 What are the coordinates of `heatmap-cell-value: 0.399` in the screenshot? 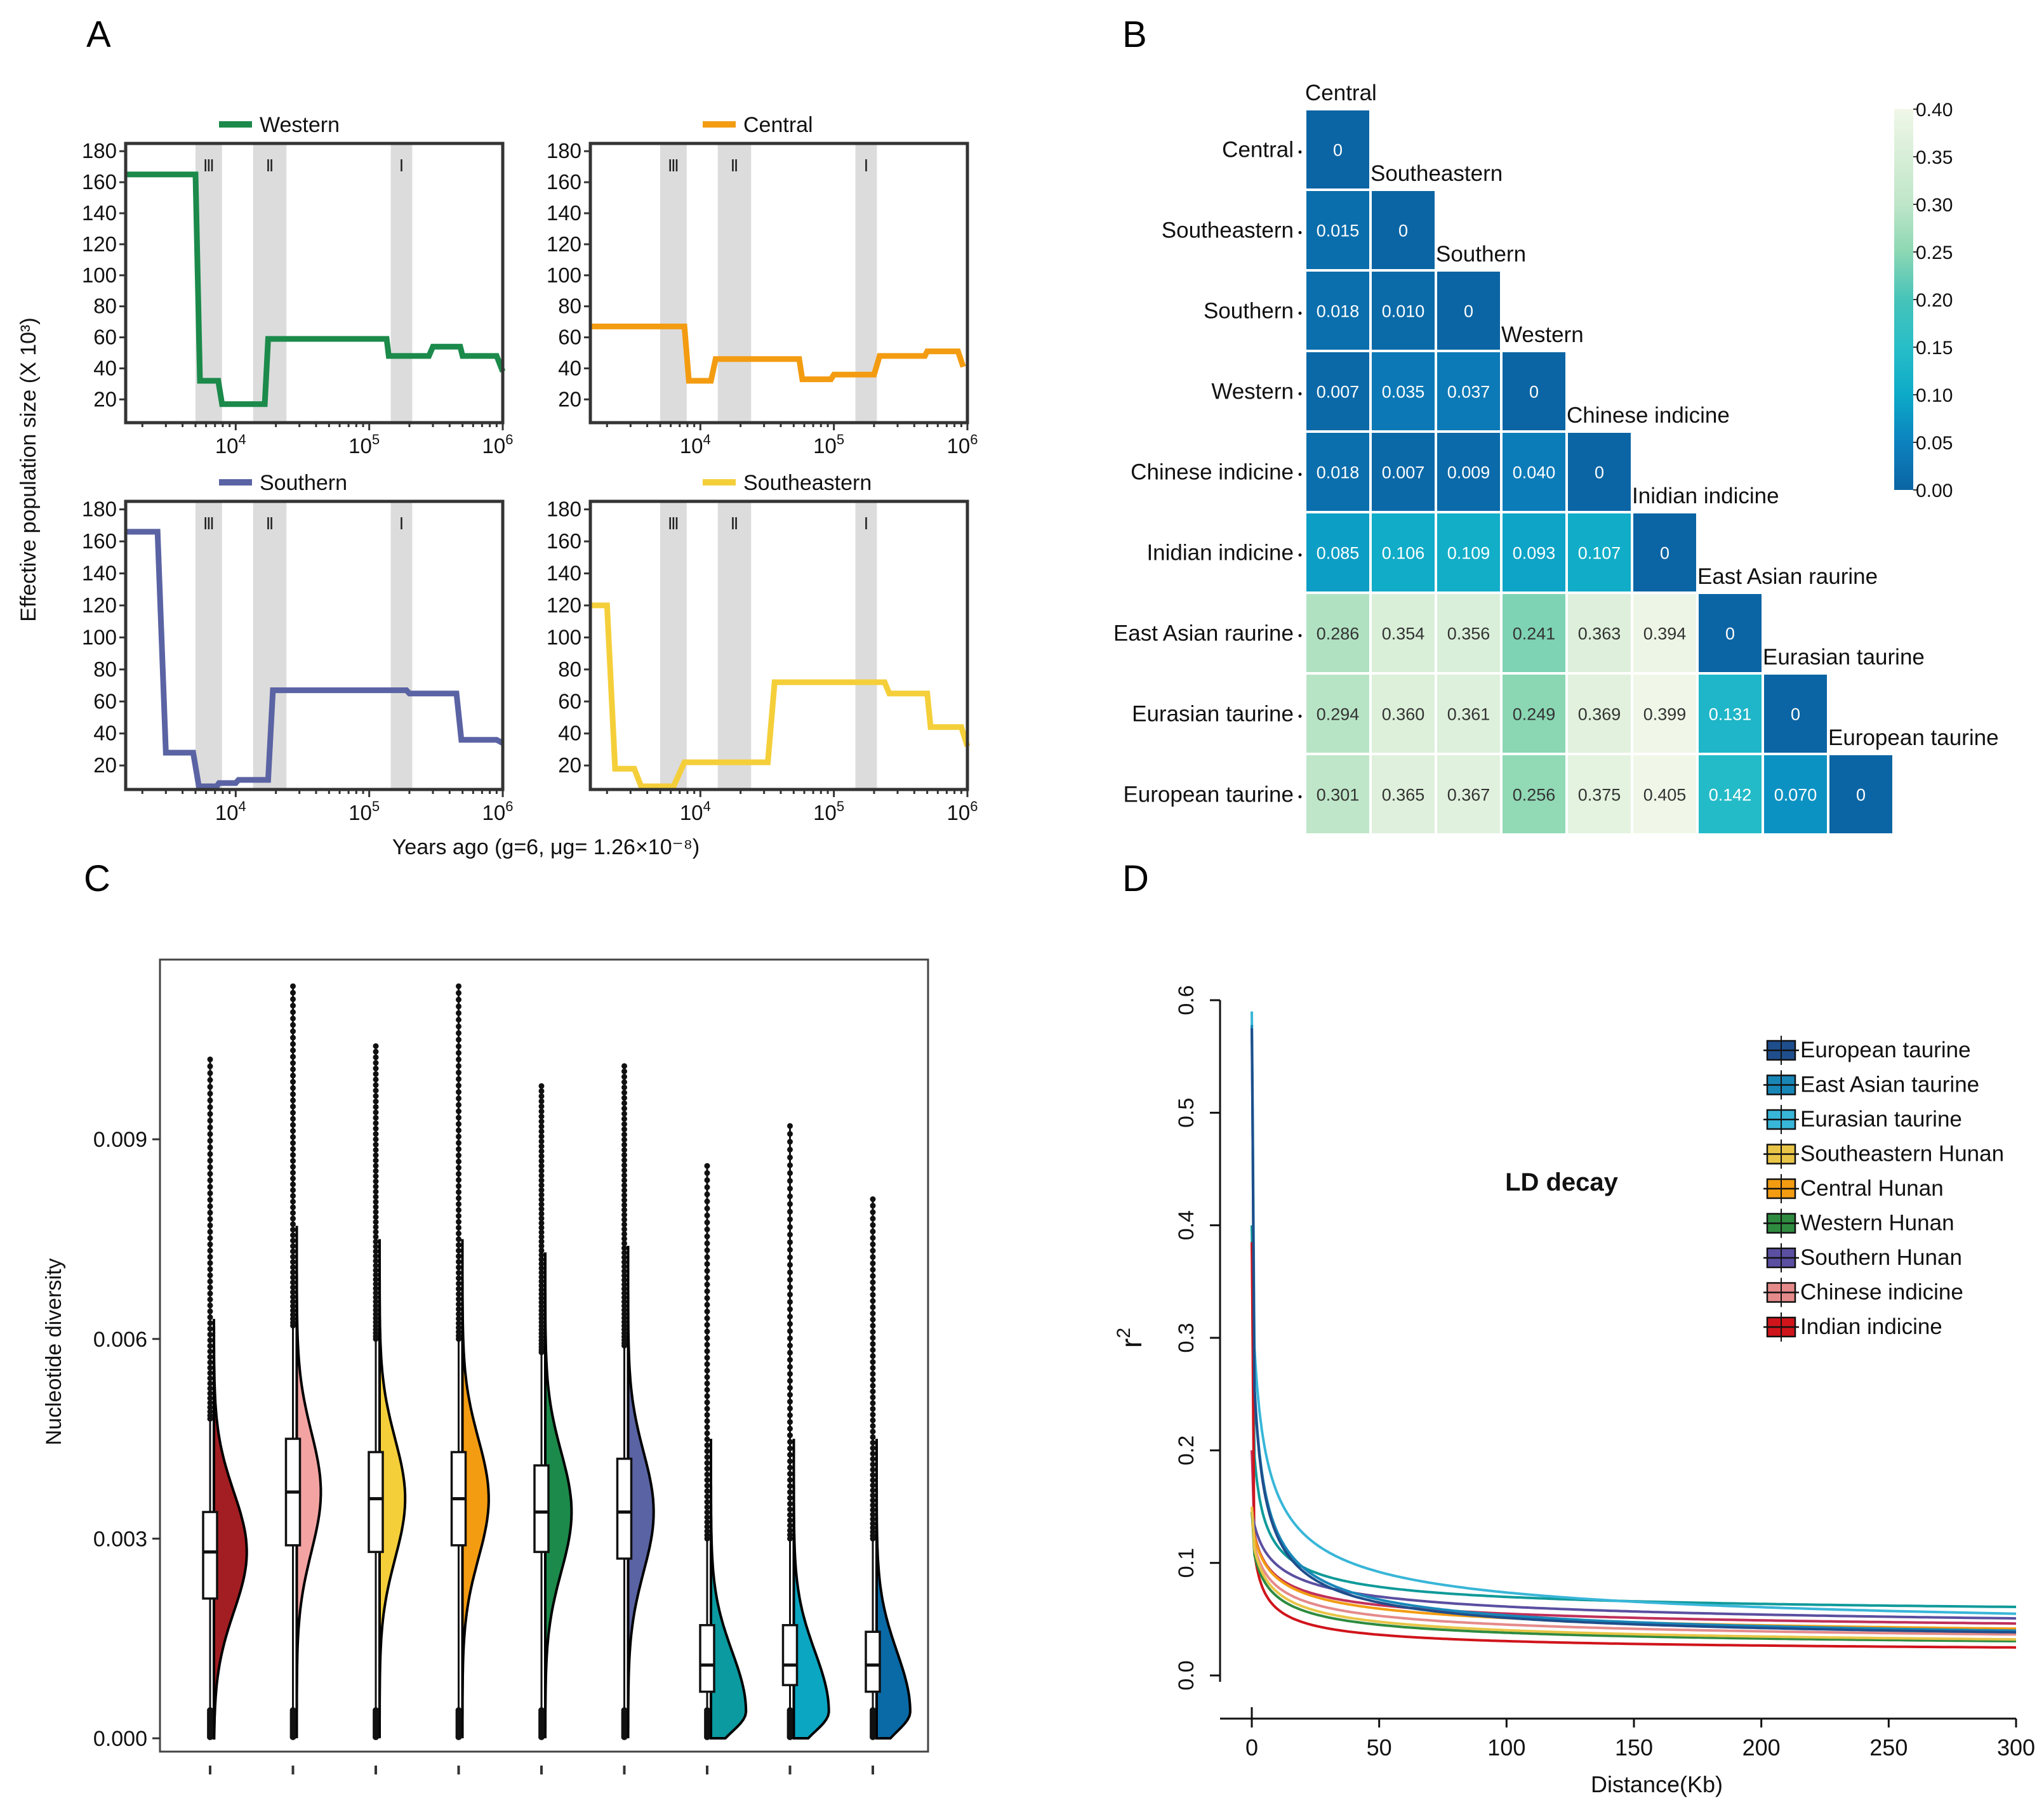 It's located at (1665, 714).